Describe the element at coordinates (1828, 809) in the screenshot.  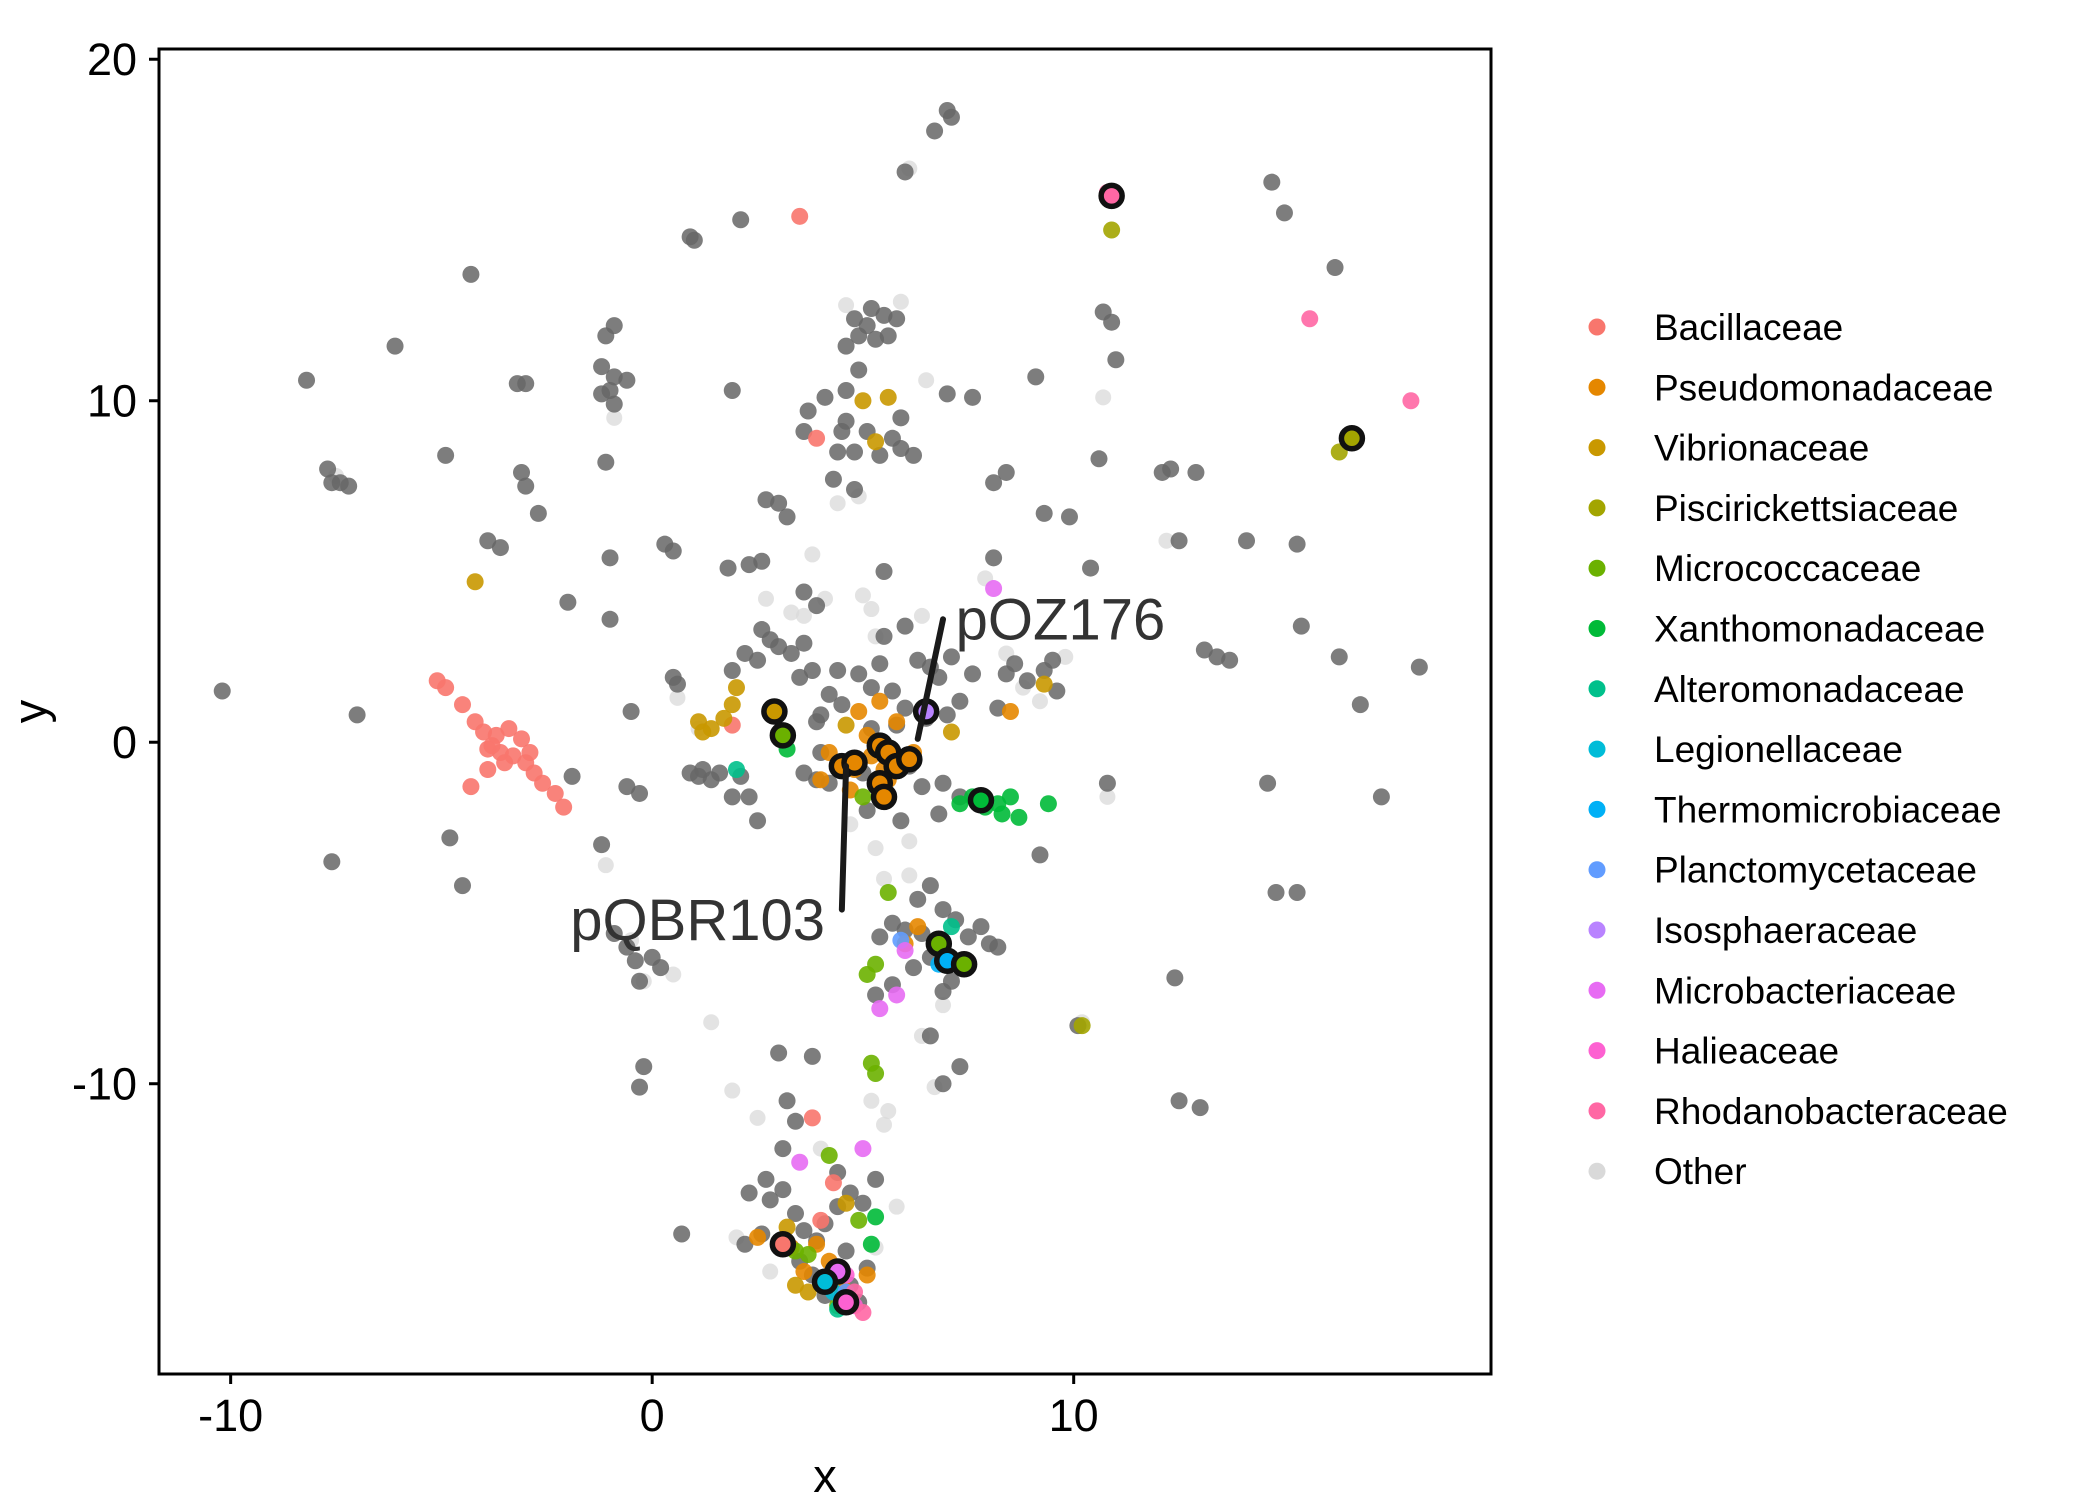
I see `legend-label-thermomicrobiaceae: Thermomicrobiaceae` at that location.